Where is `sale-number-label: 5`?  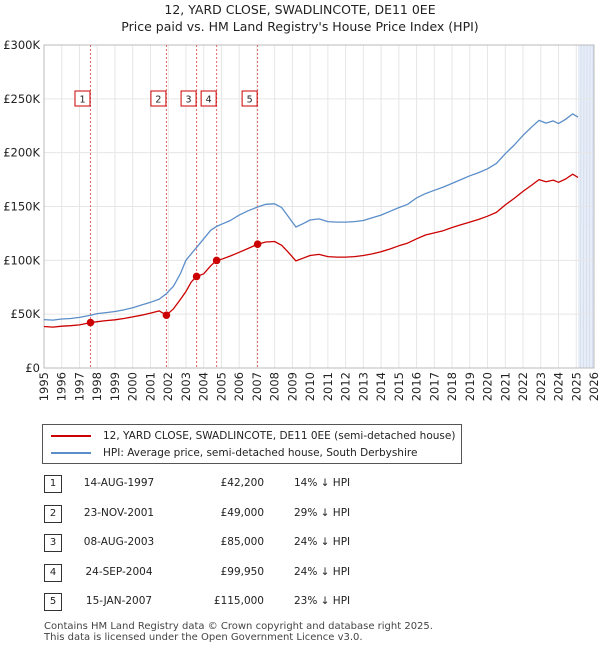 sale-number-label: 5 is located at coordinates (250, 100).